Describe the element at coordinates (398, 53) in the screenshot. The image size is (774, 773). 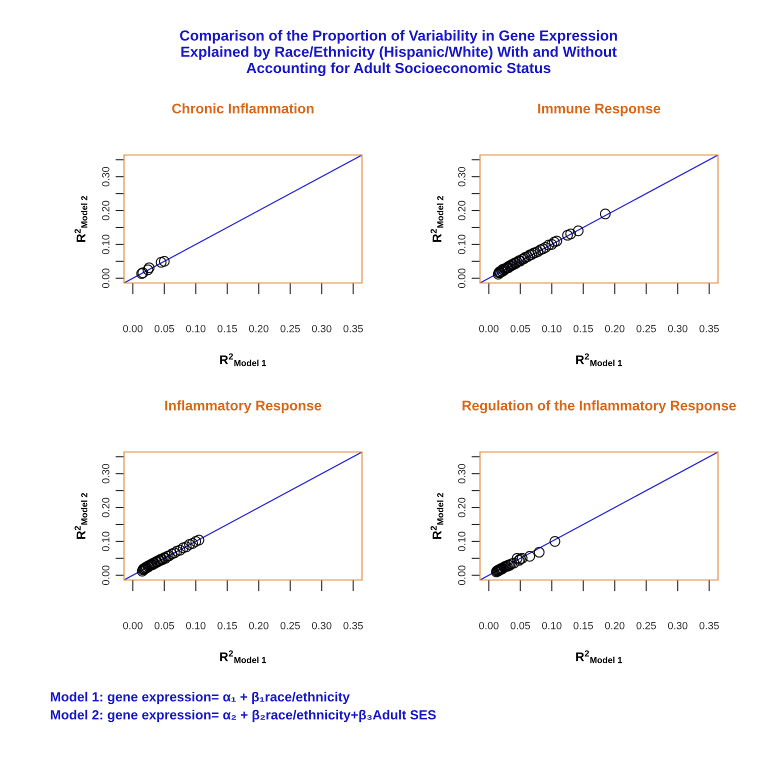
I see `text: Comparison of the Proportion of Variability in Gene Expression Explained by Race/Ethnicity (Hispanic/White) With and Without Accounting for Adult Socioeconomic Status` at that location.